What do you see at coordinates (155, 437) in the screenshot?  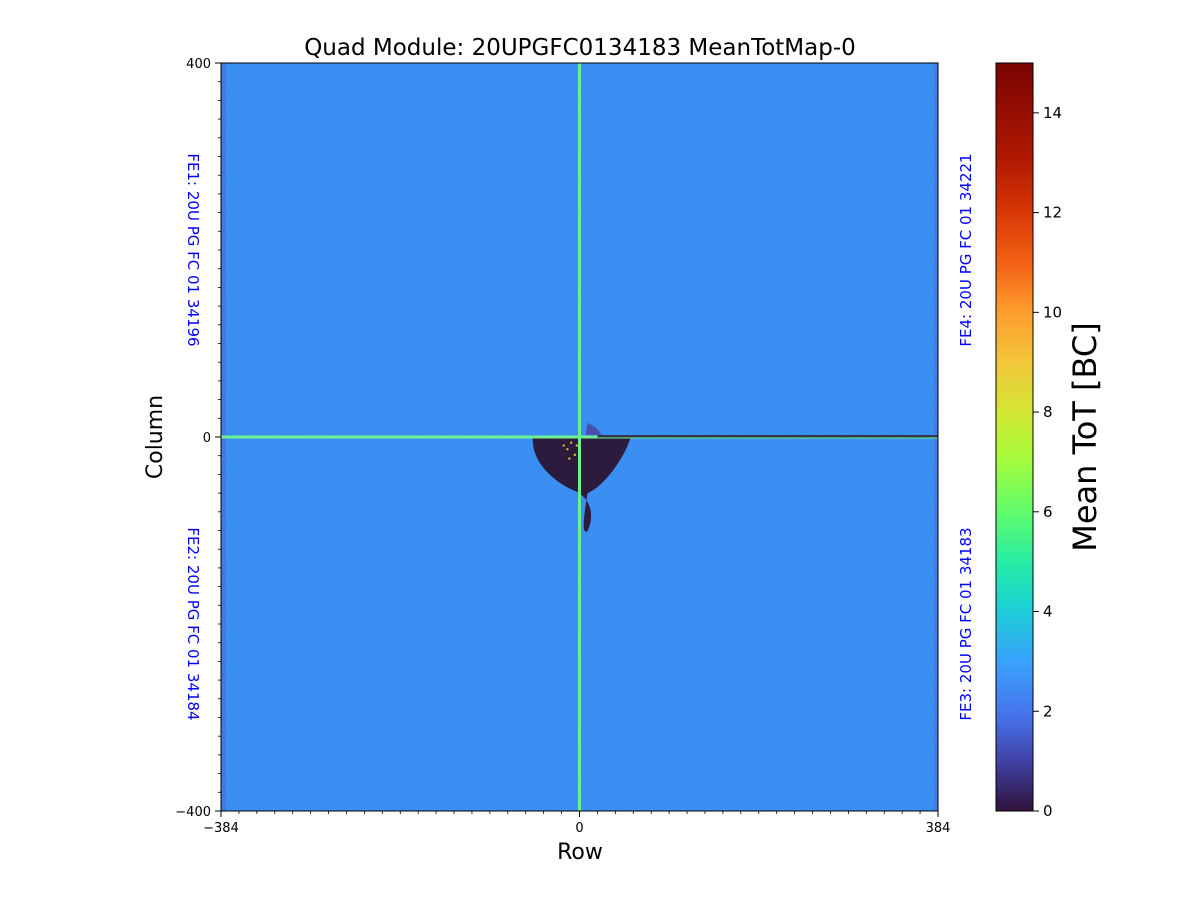 I see `y-axis-label: Column` at bounding box center [155, 437].